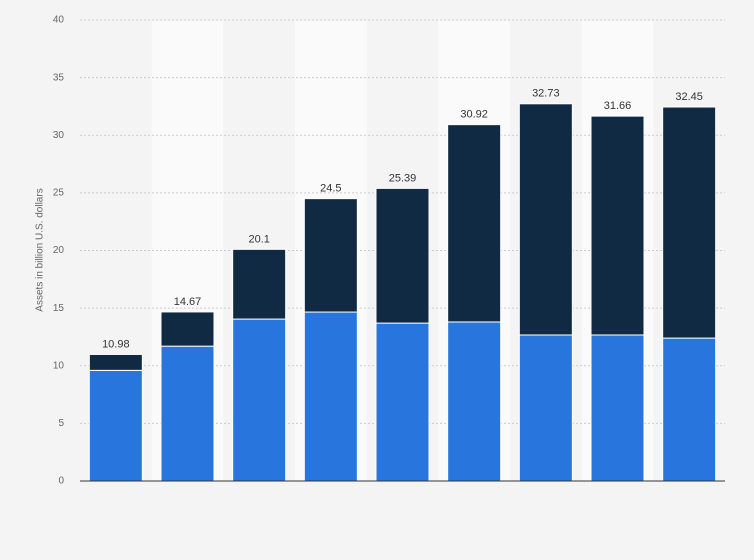 The height and width of the screenshot is (560, 754). I want to click on value-label: 32.73, so click(546, 94).